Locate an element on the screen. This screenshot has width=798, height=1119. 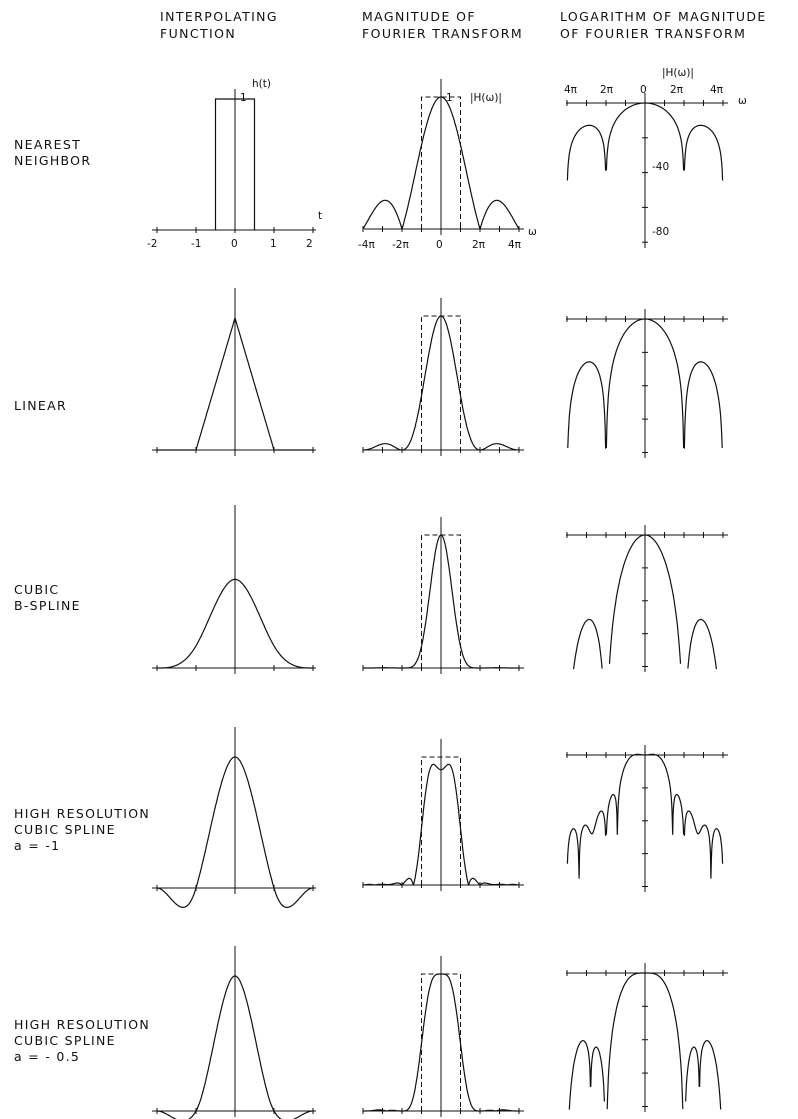
t-axis-label: t is located at coordinates (320, 216).